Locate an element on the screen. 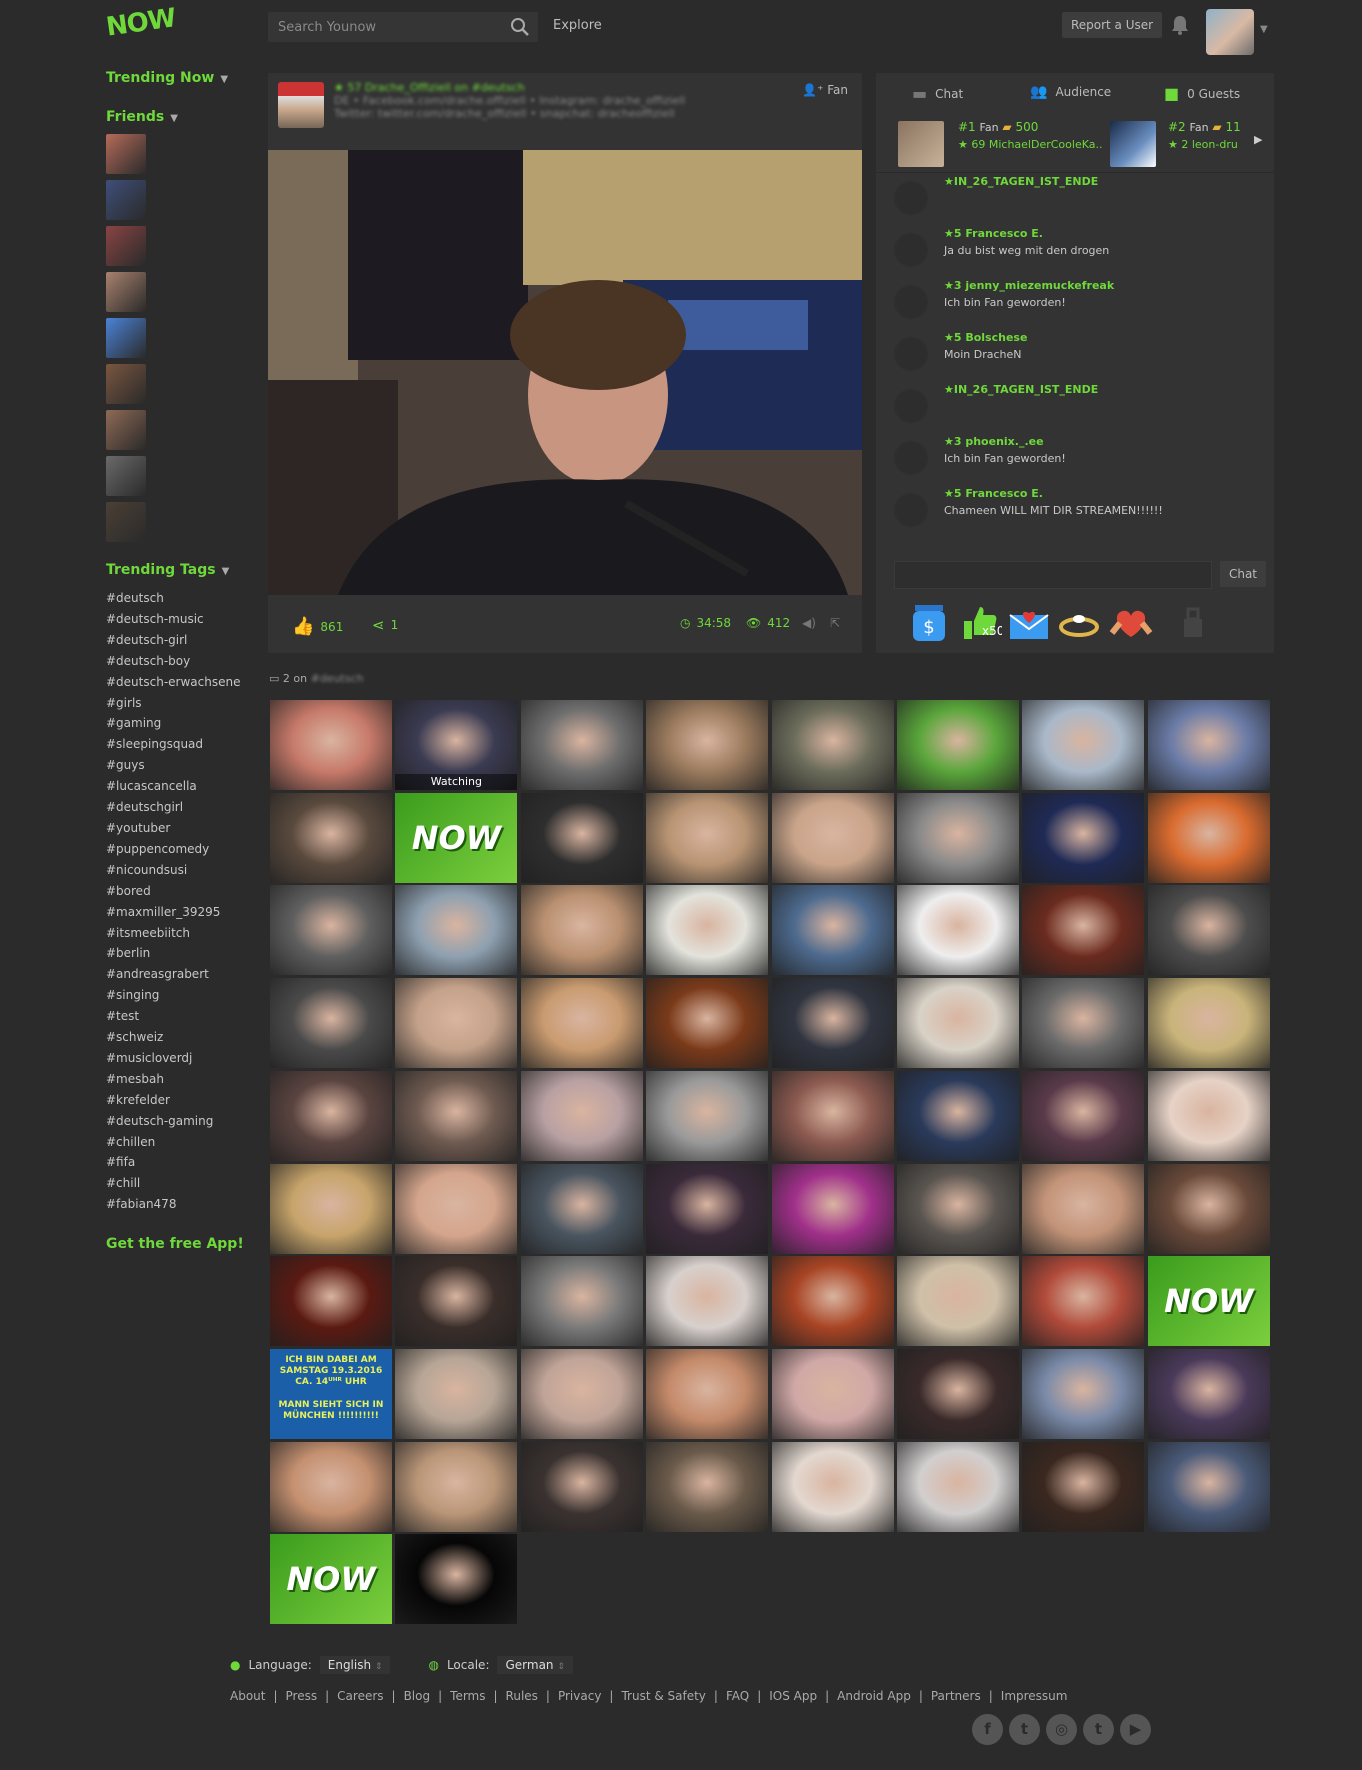 The image size is (1362, 1770). trending-tag: #guys is located at coordinates (125, 765).